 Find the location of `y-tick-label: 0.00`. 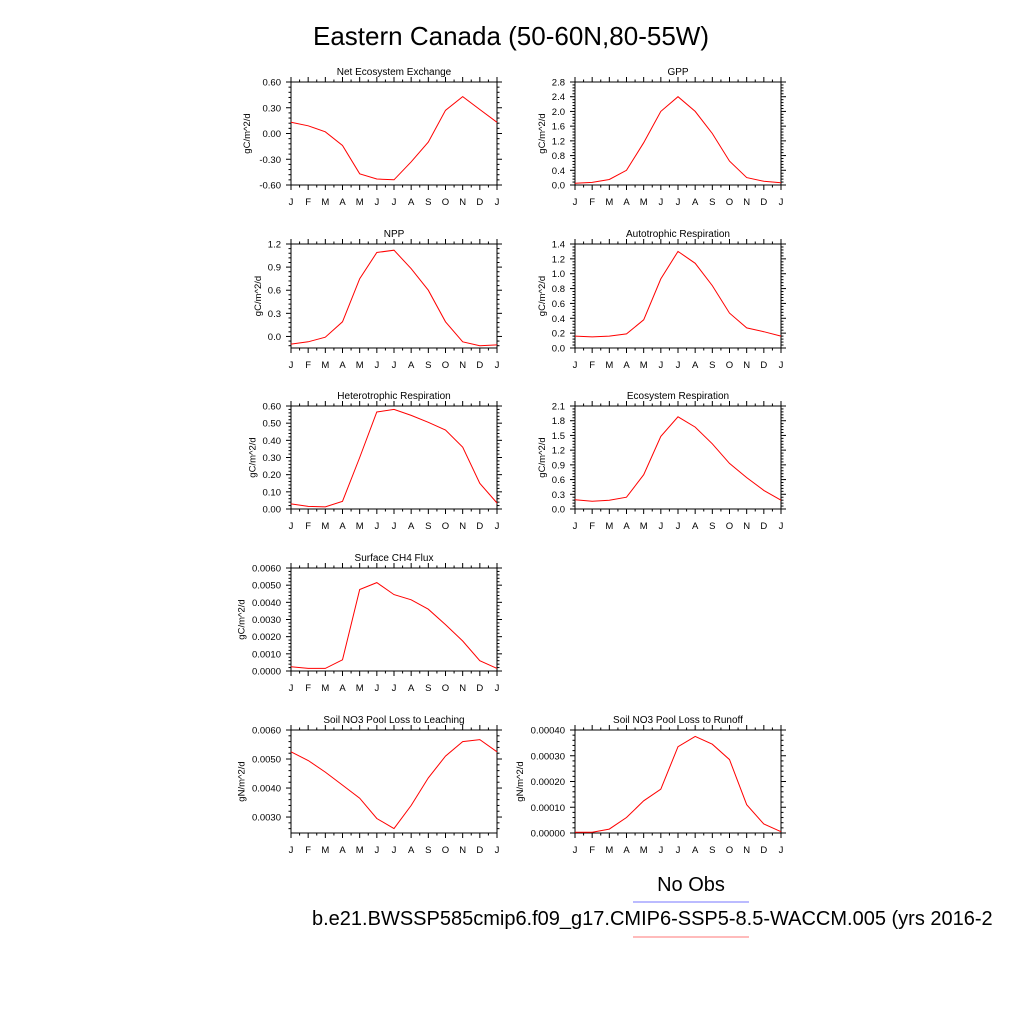

y-tick-label: 0.00 is located at coordinates (272, 134).